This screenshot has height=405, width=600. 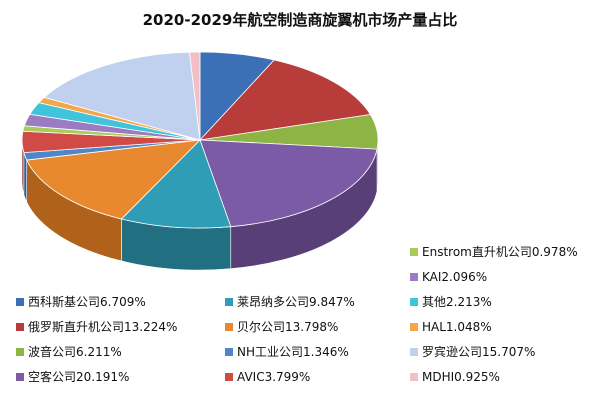 What do you see at coordinates (102, 327) in the screenshot?
I see `legend-label: 俄罗斯直升机公司13.224%` at bounding box center [102, 327].